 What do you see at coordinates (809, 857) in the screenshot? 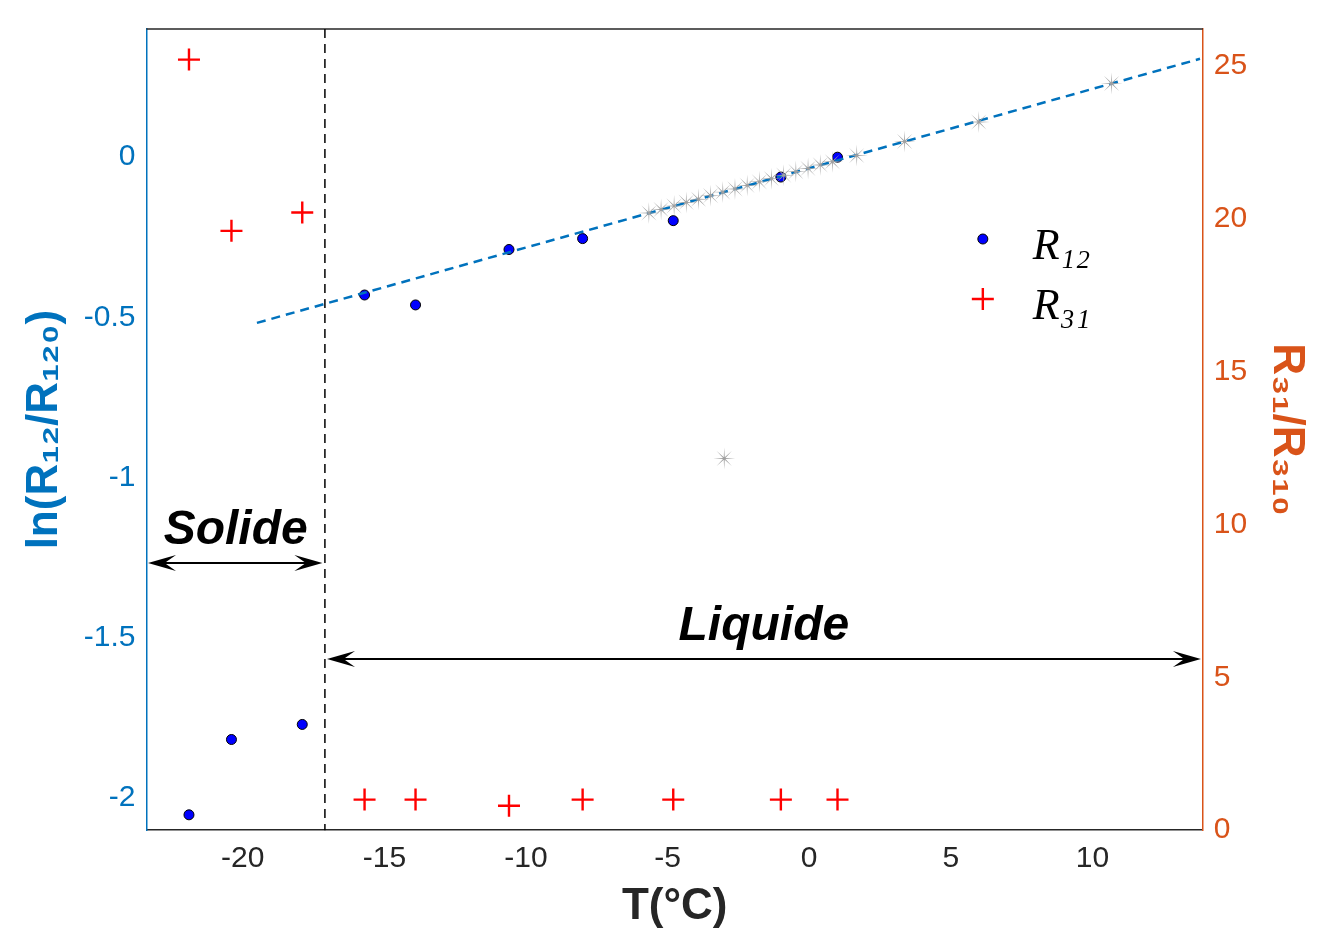
I see `x-tick-label: 0` at bounding box center [809, 857].